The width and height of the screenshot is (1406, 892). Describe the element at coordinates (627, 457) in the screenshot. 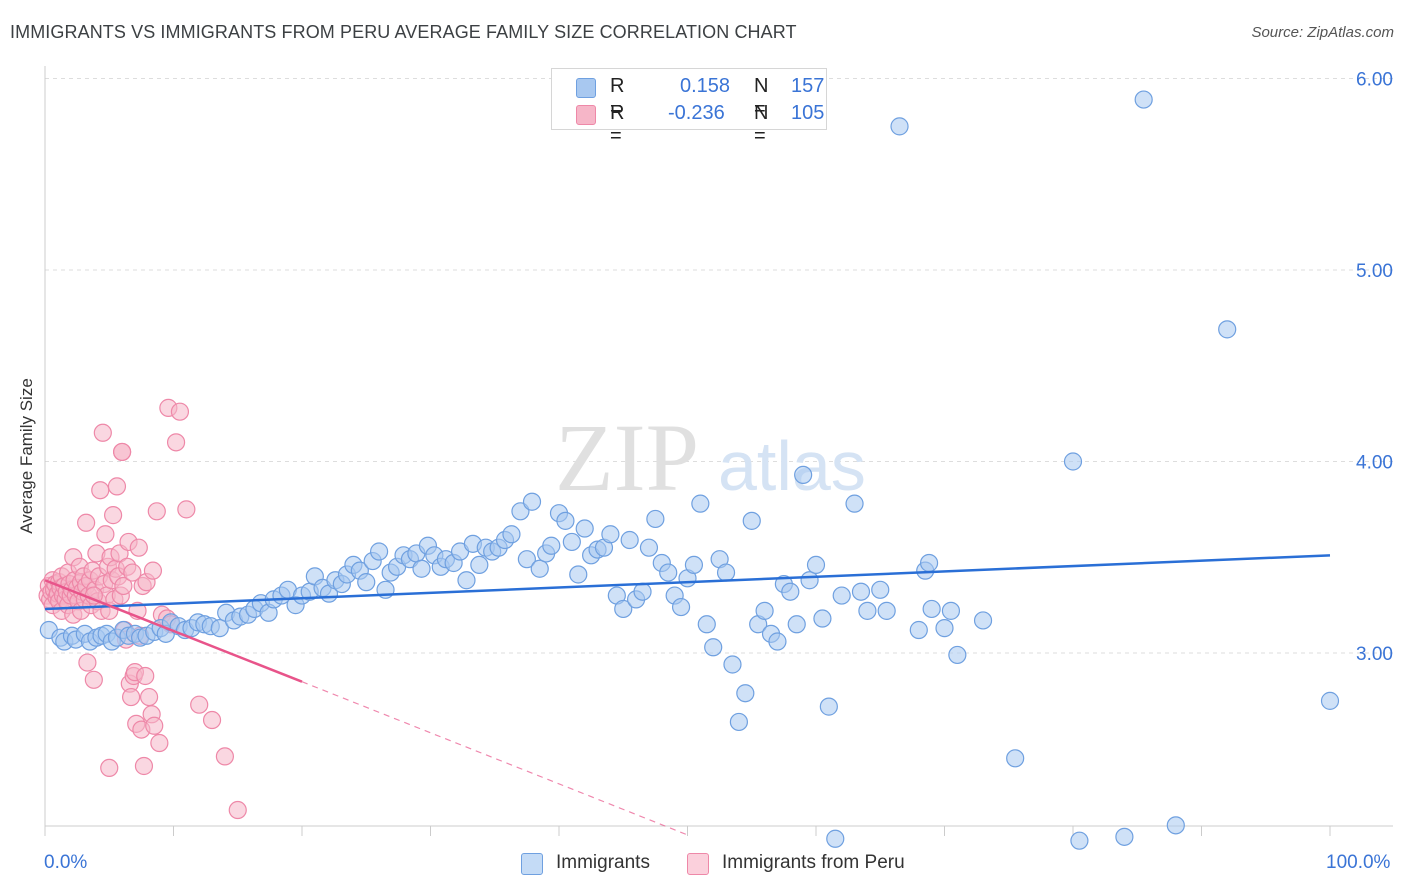

I see `watermark-zip: ZIP` at that location.